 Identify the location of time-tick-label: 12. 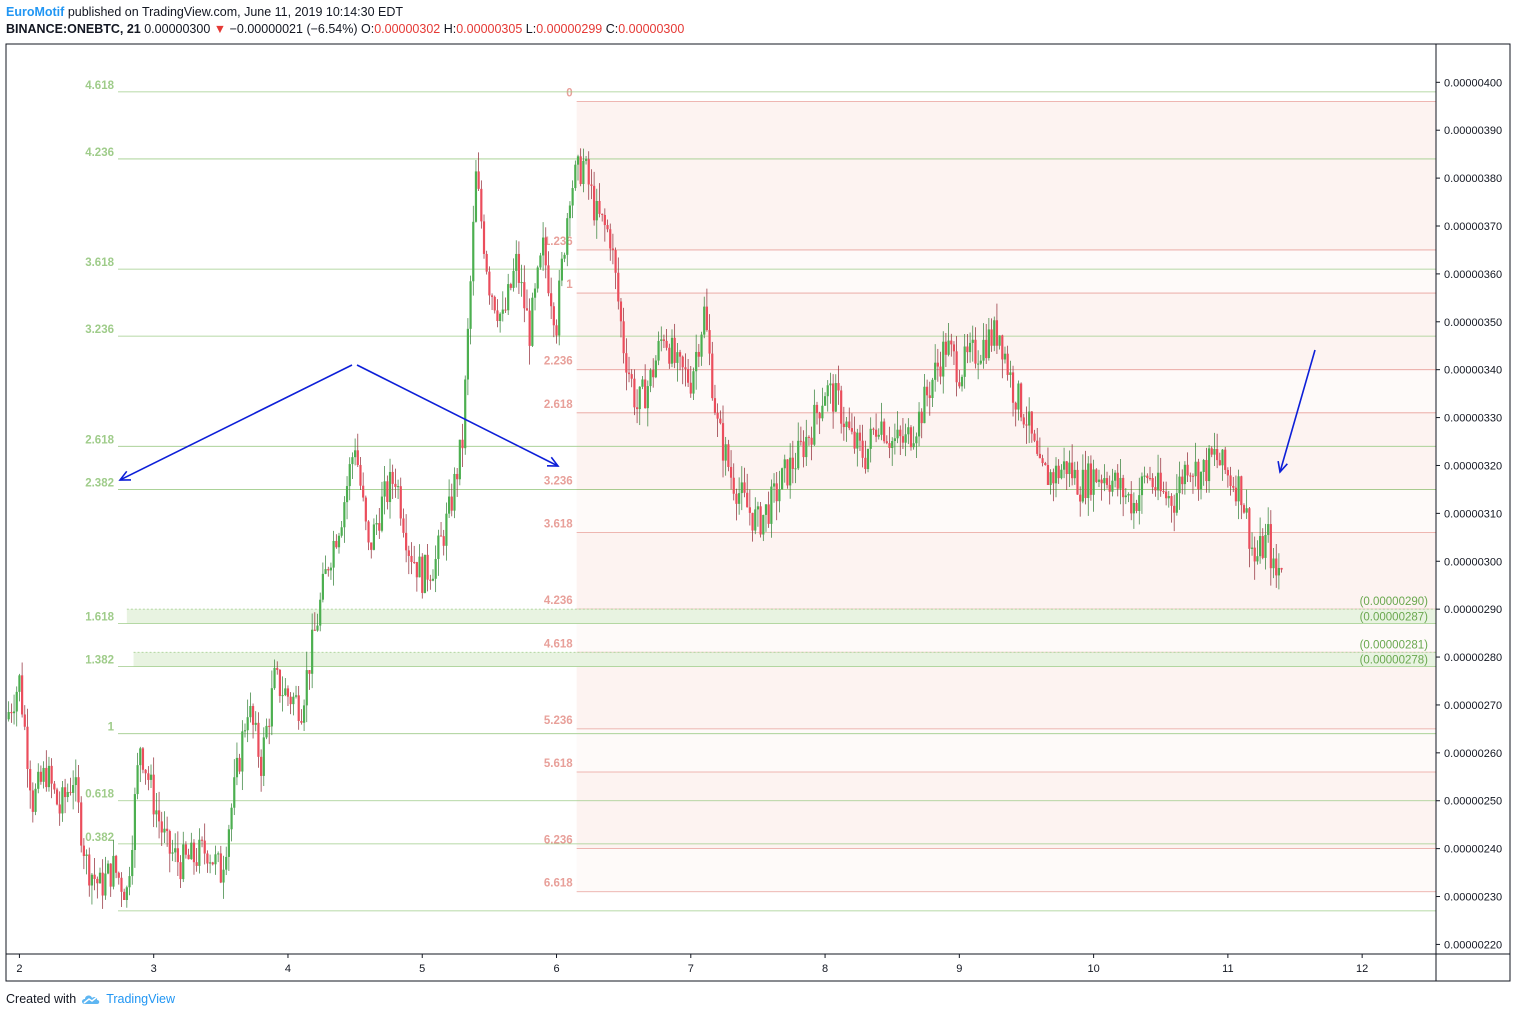
(1362, 969).